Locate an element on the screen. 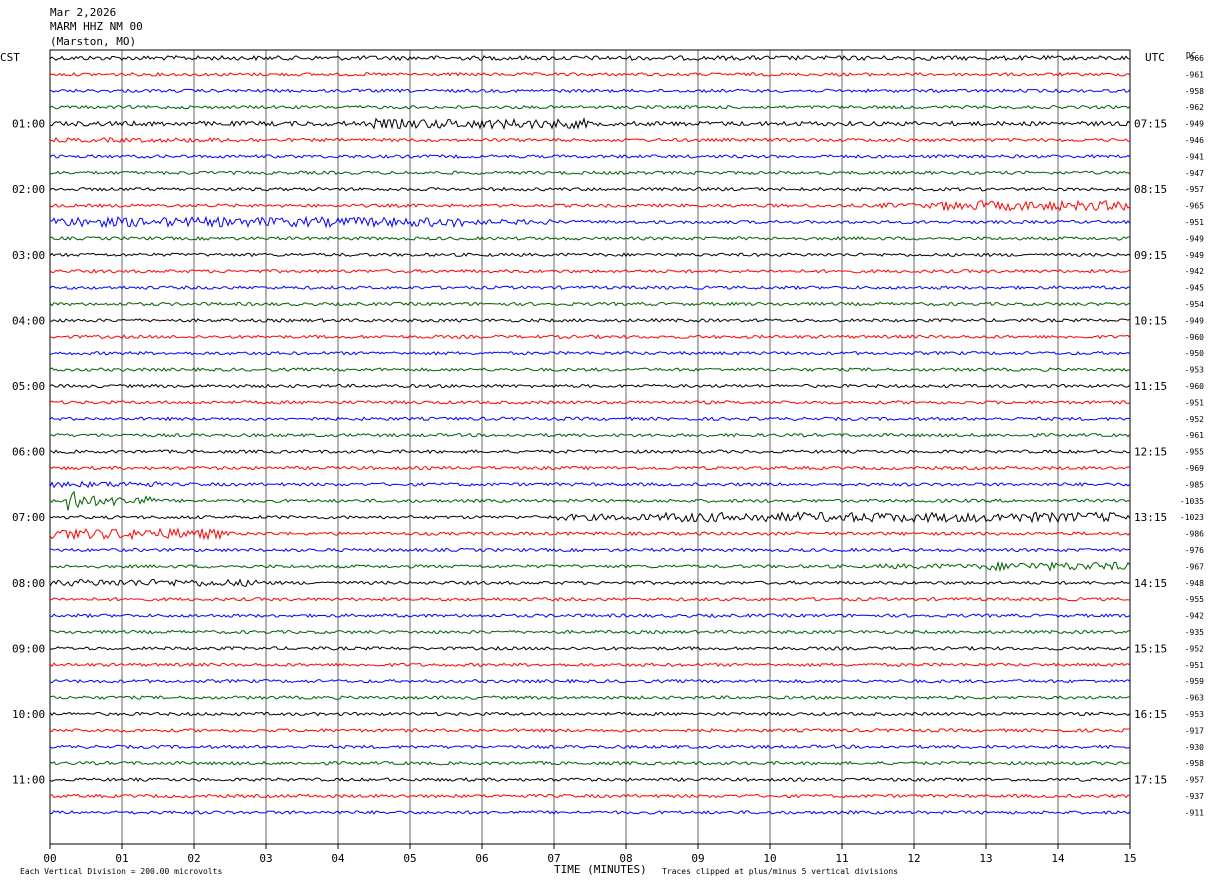  dc-offset-label: -959 is located at coordinates (1194, 681).